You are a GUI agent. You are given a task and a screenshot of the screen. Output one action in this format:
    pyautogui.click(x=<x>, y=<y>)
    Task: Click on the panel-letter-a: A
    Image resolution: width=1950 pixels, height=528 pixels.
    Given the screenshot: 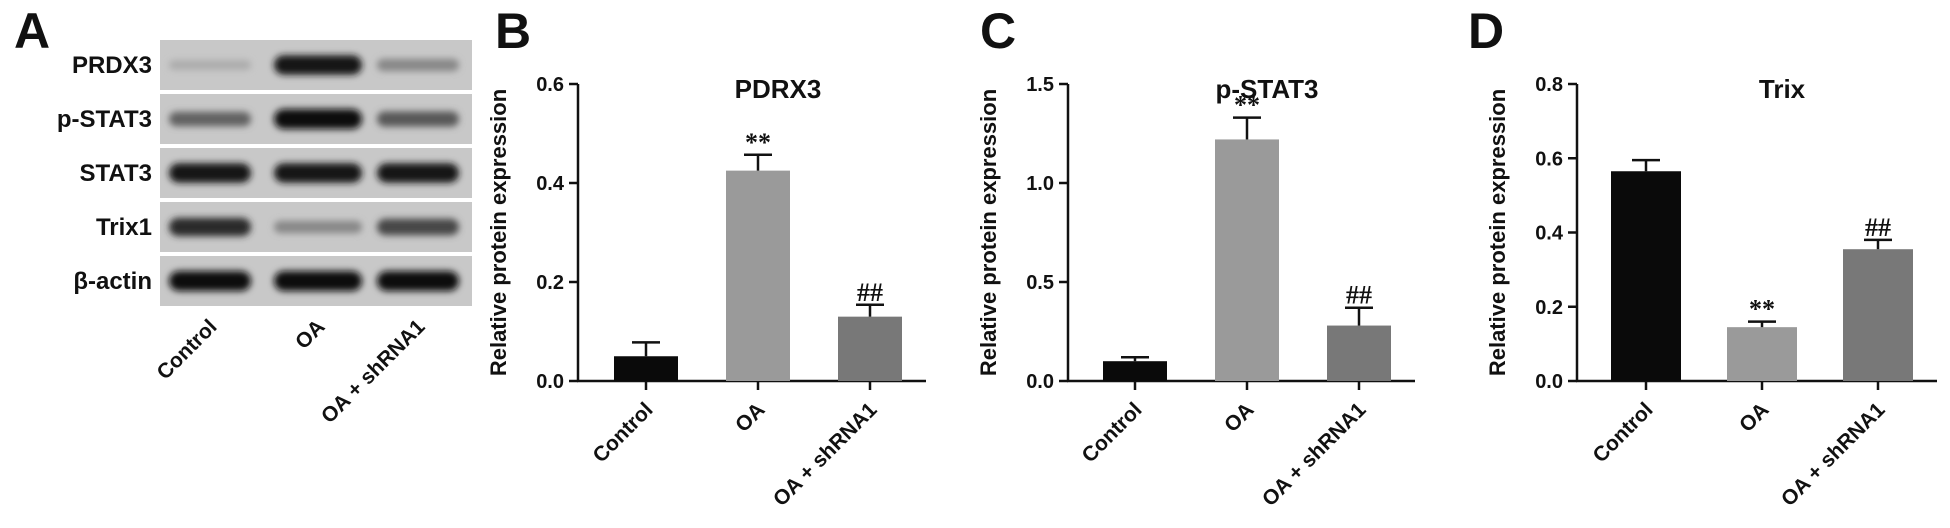 What is the action you would take?
    pyautogui.click(x=32, y=31)
    